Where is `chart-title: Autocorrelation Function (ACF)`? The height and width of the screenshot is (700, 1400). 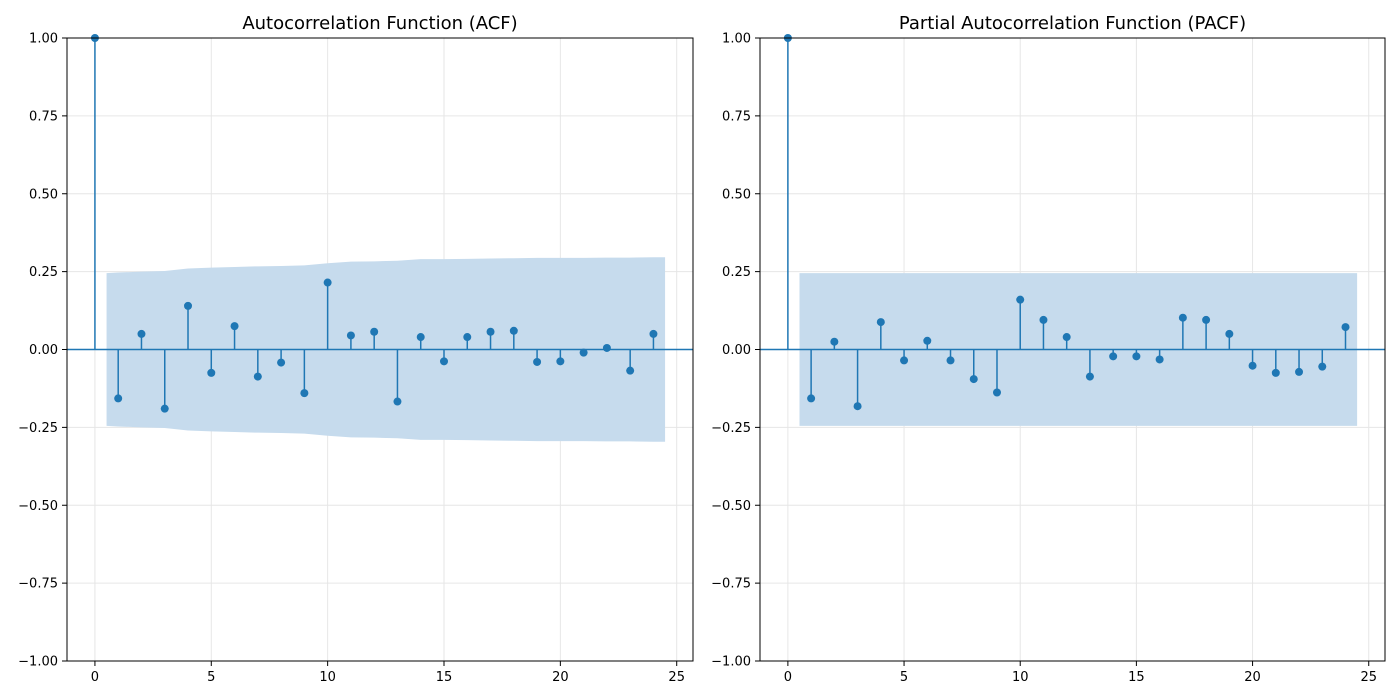 chart-title: Autocorrelation Function (ACF) is located at coordinates (379, 23).